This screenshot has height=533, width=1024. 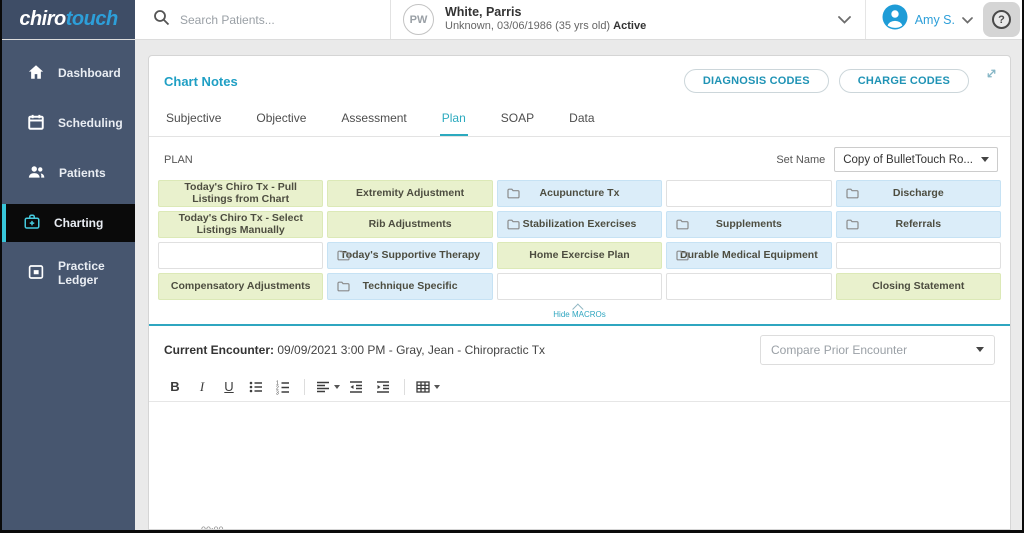 What do you see at coordinates (839, 349) in the screenshot?
I see `compare-placeholder: Compare Prior Encounter` at bounding box center [839, 349].